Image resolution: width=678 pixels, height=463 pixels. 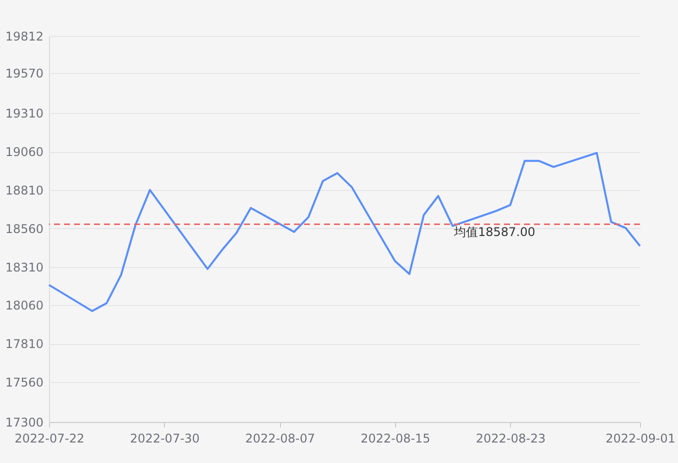 I want to click on x-tick-label: 2022-08-23, so click(x=511, y=439).